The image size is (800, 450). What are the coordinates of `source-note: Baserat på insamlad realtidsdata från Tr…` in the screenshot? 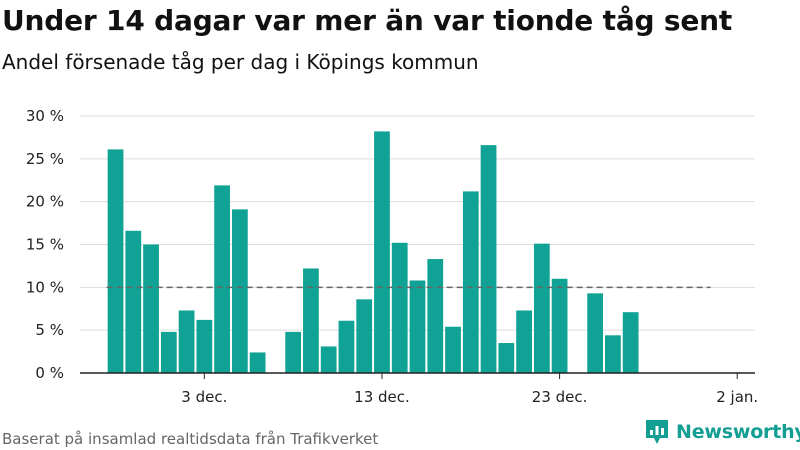 It's located at (190, 439).